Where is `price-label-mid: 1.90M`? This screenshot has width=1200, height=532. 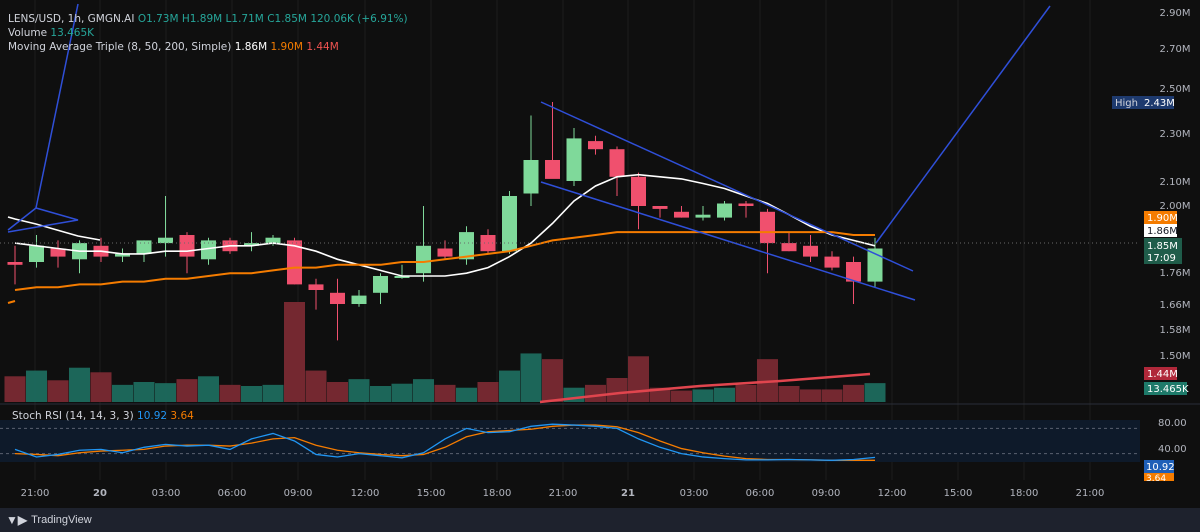
price-label-mid: 1.90M is located at coordinates (1162, 218).